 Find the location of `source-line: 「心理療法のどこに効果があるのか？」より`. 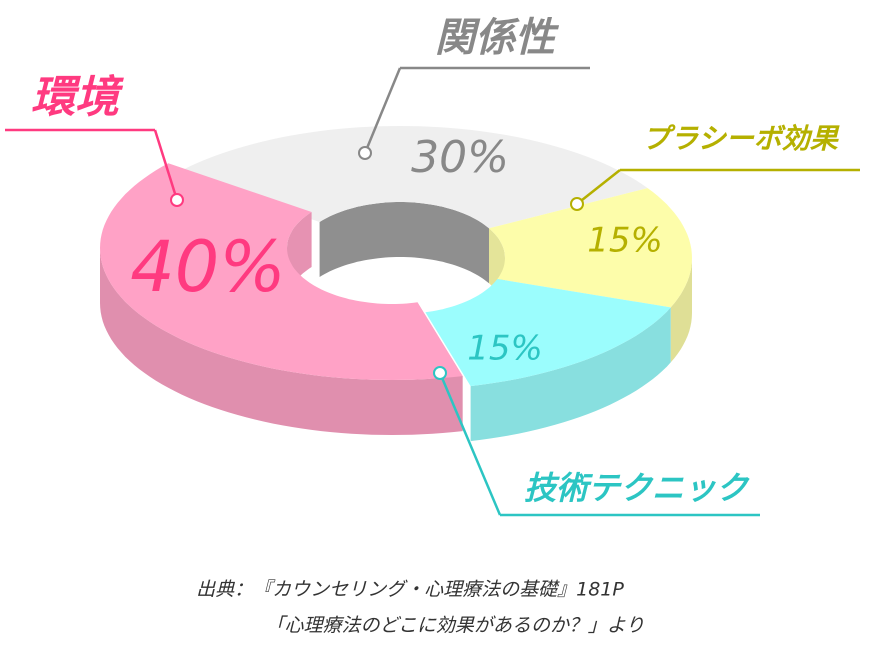

source-line: 「心理療法のどこに効果があるのか？」より is located at coordinates (454, 626).